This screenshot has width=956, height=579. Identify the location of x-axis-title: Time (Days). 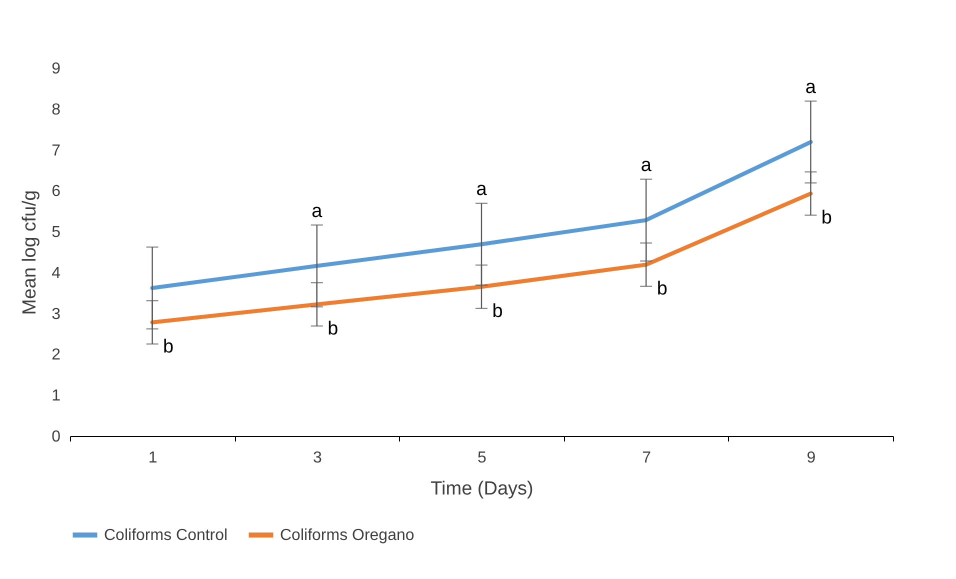
(482, 489).